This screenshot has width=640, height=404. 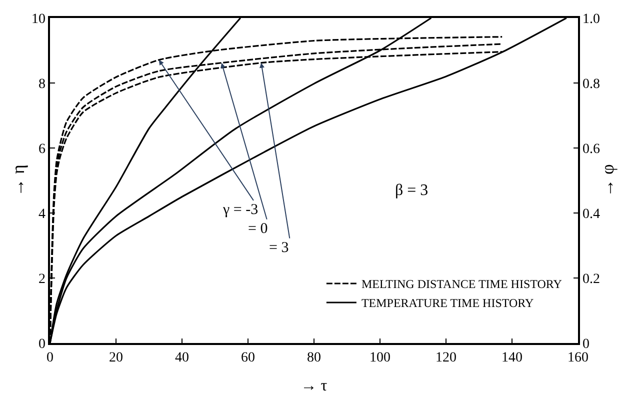 What do you see at coordinates (279, 248) in the screenshot?
I see `annotation: = 3` at bounding box center [279, 248].